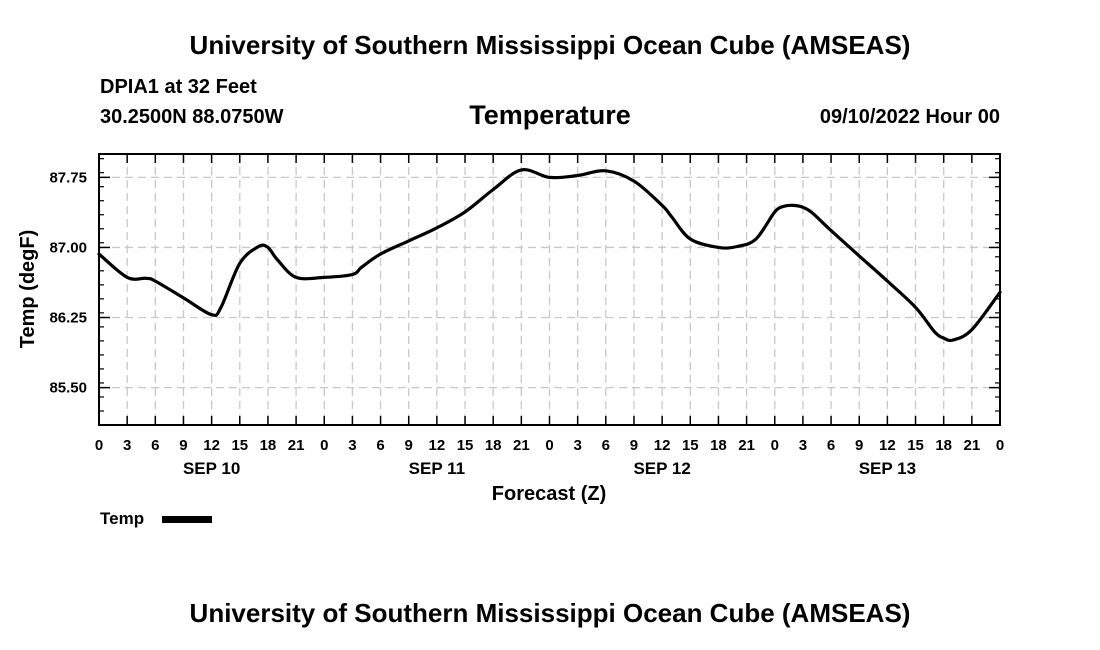  What do you see at coordinates (122, 518) in the screenshot?
I see `legend-label: Temp` at bounding box center [122, 518].